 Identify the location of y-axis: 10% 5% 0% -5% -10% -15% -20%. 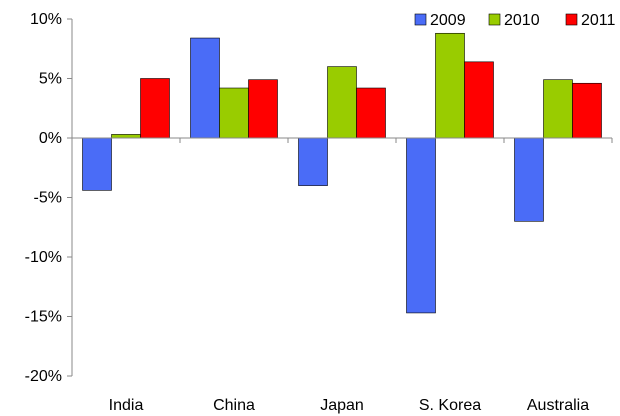
(49, 198).